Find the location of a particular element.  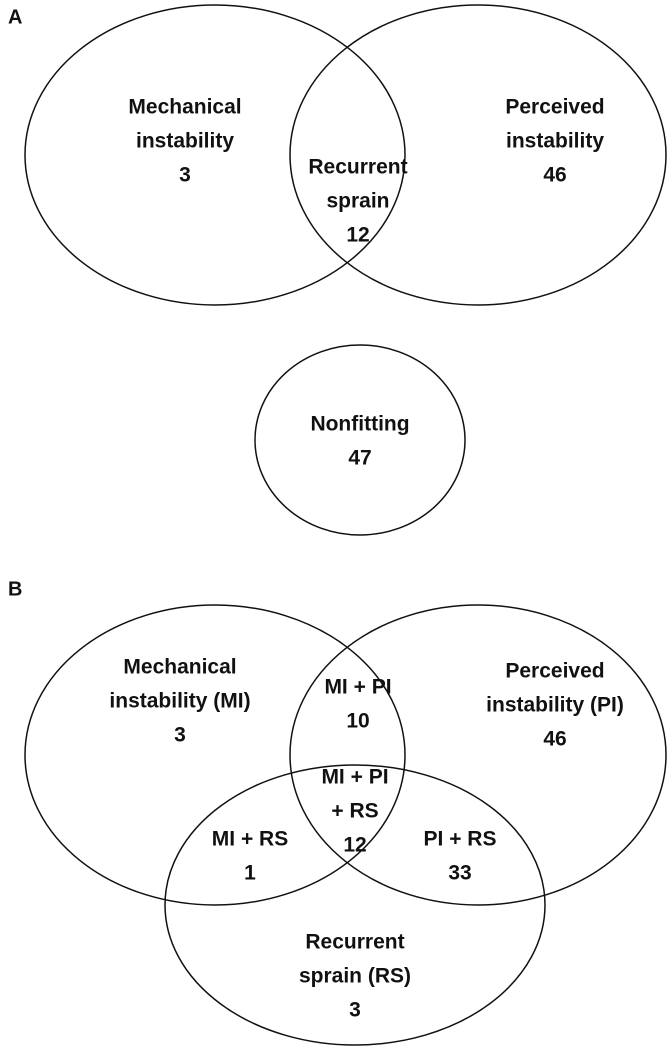

region-label: PI + RS is located at coordinates (460, 839).